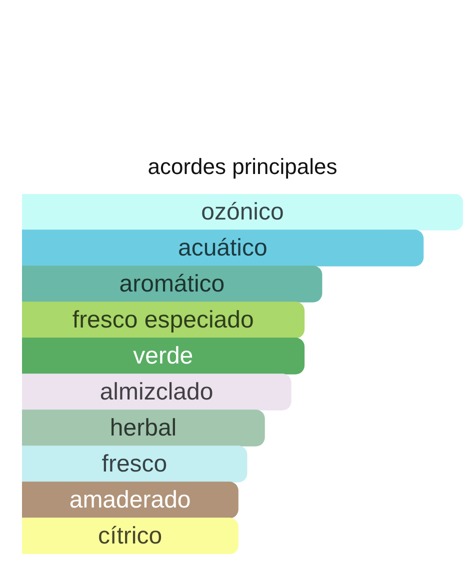 This screenshot has height=564, width=466. What do you see at coordinates (242, 167) in the screenshot?
I see `chart-title: acordes principales` at bounding box center [242, 167].